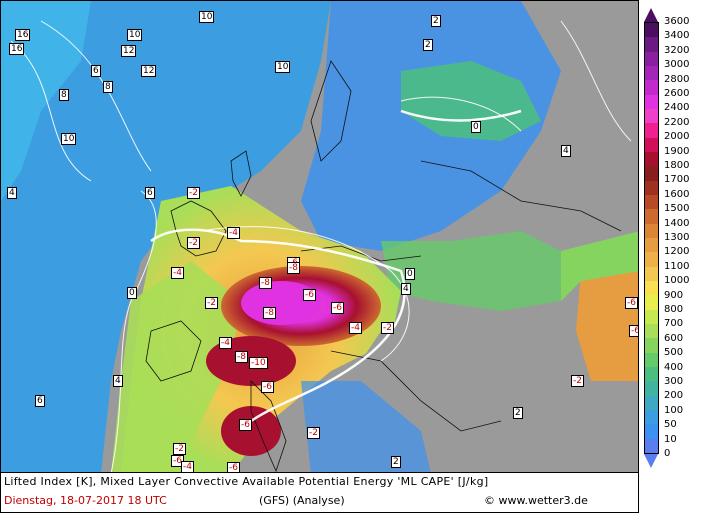 The width and height of the screenshot is (704, 513). Describe the element at coordinates (281, 303) in the screenshot. I see `cape-core-magenta-bright` at that location.